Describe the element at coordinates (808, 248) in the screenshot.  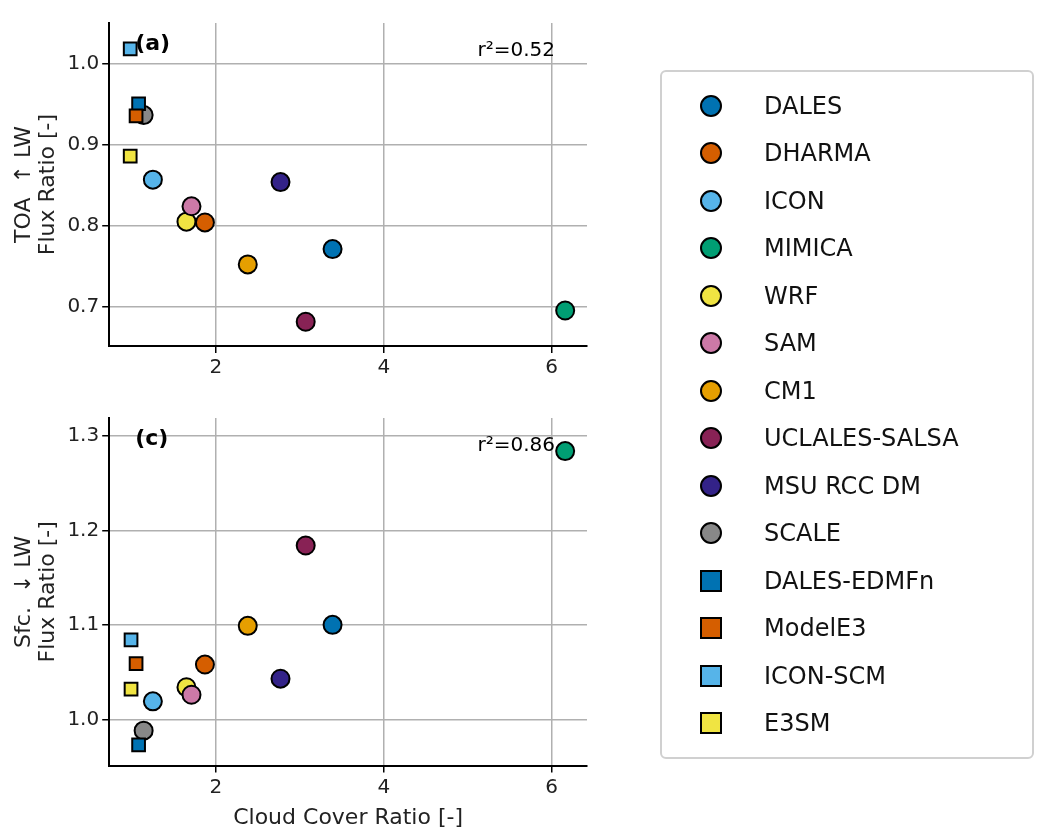
I see `legend-label: MIMICA` at that location.